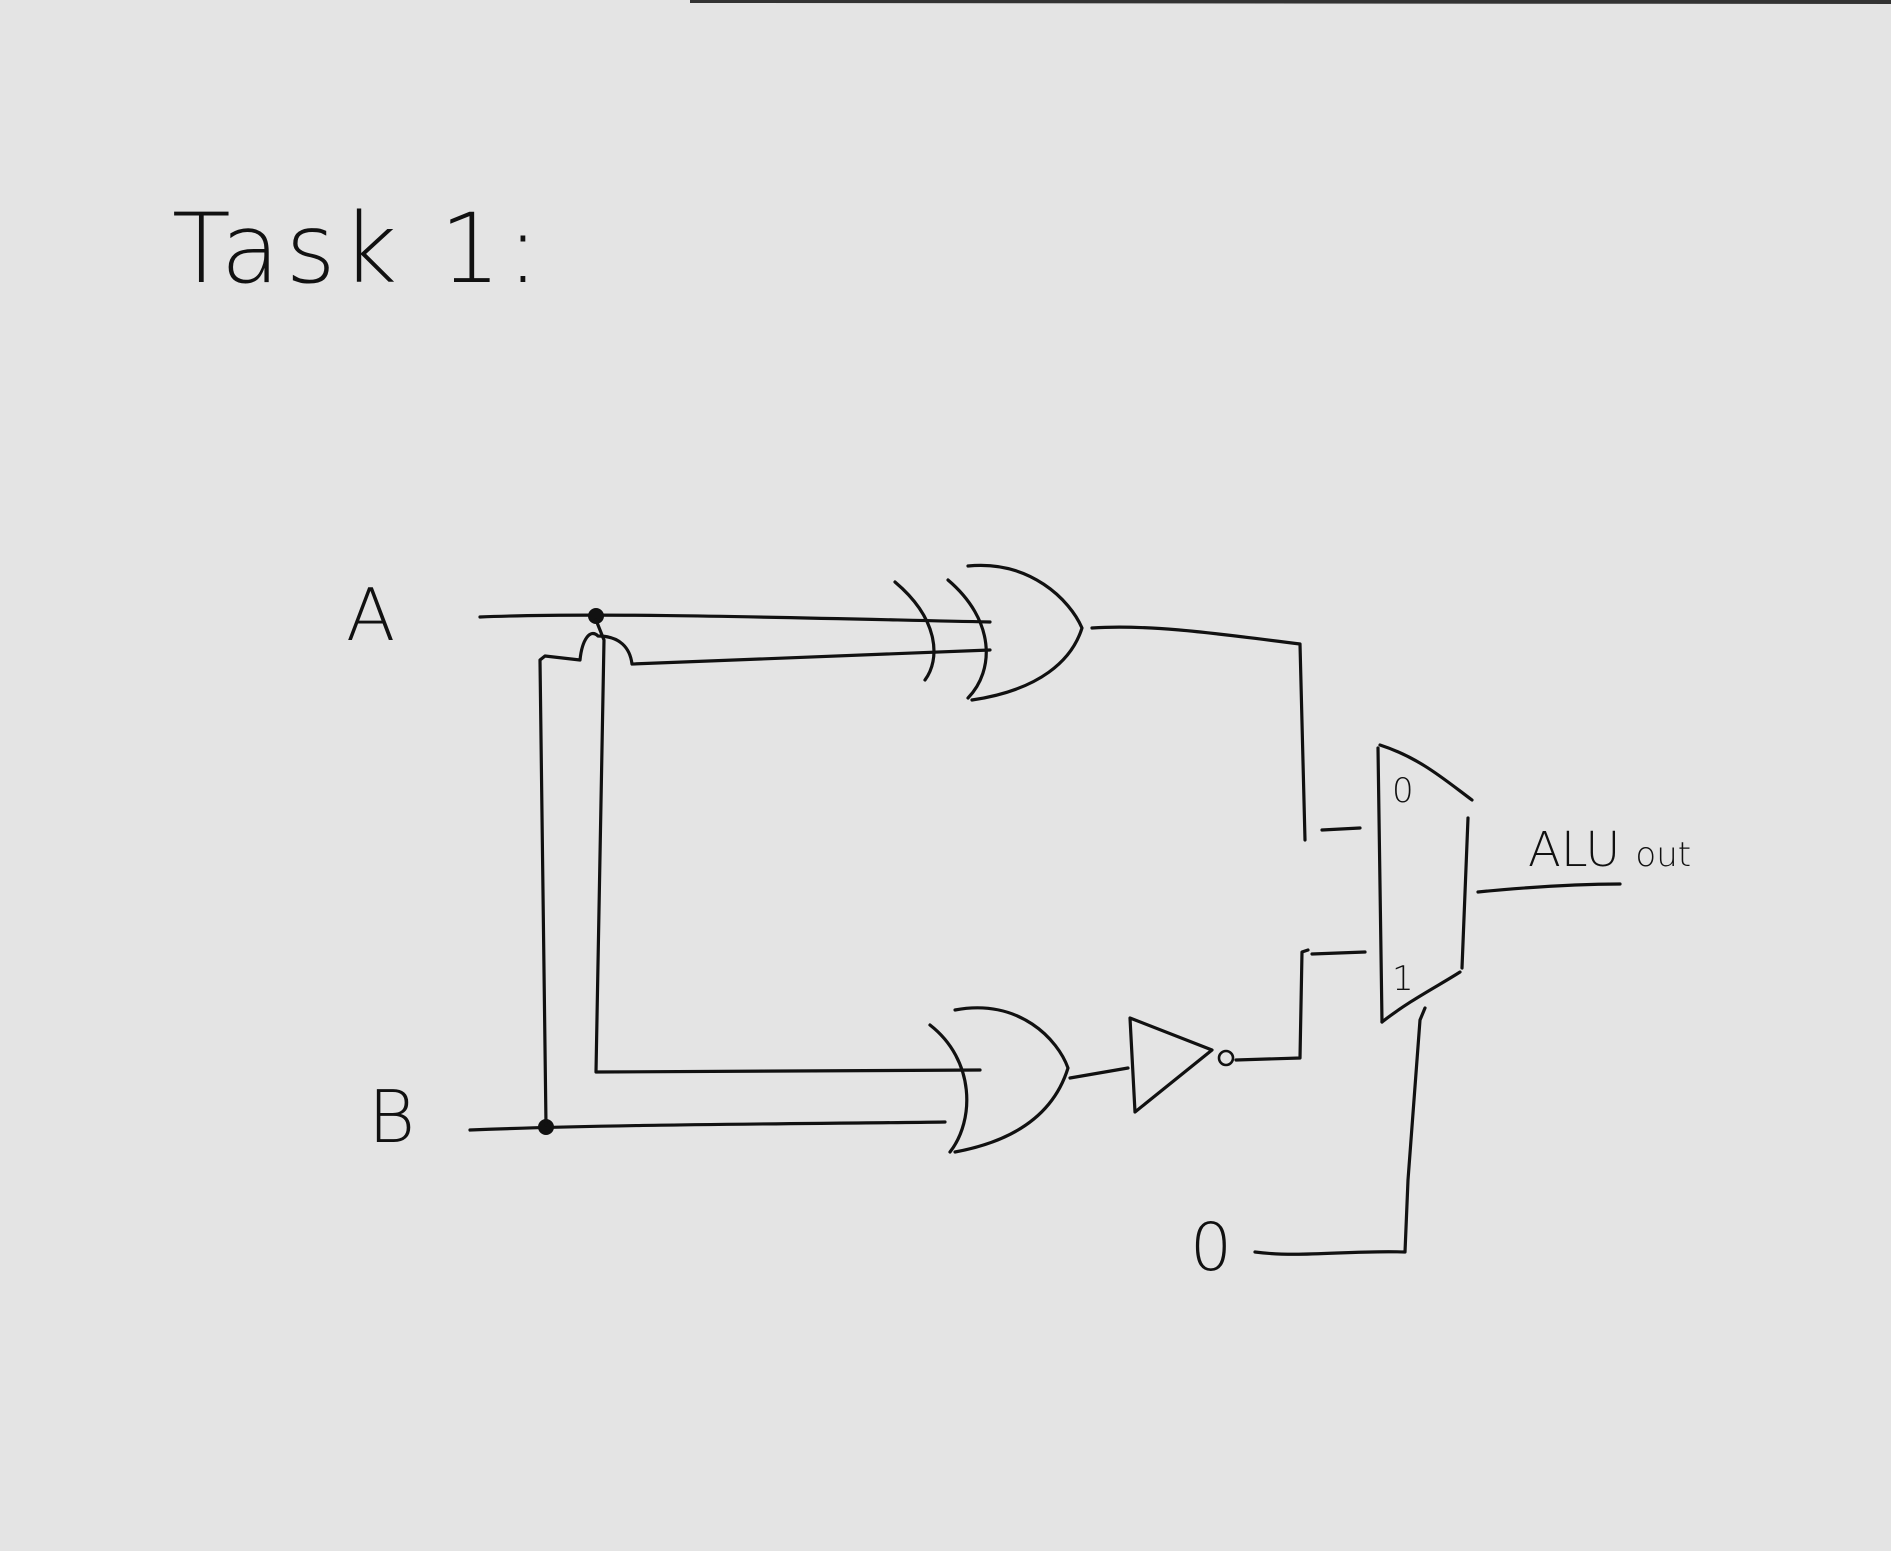 The height and width of the screenshot is (1551, 1891). Describe the element at coordinates (370, 615) in the screenshot. I see `input-a-label: A` at that location.